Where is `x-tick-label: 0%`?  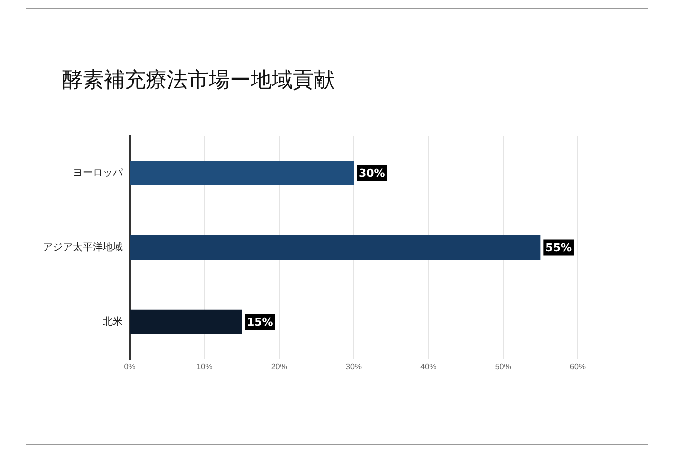
x-tick-label: 0% is located at coordinates (130, 367).